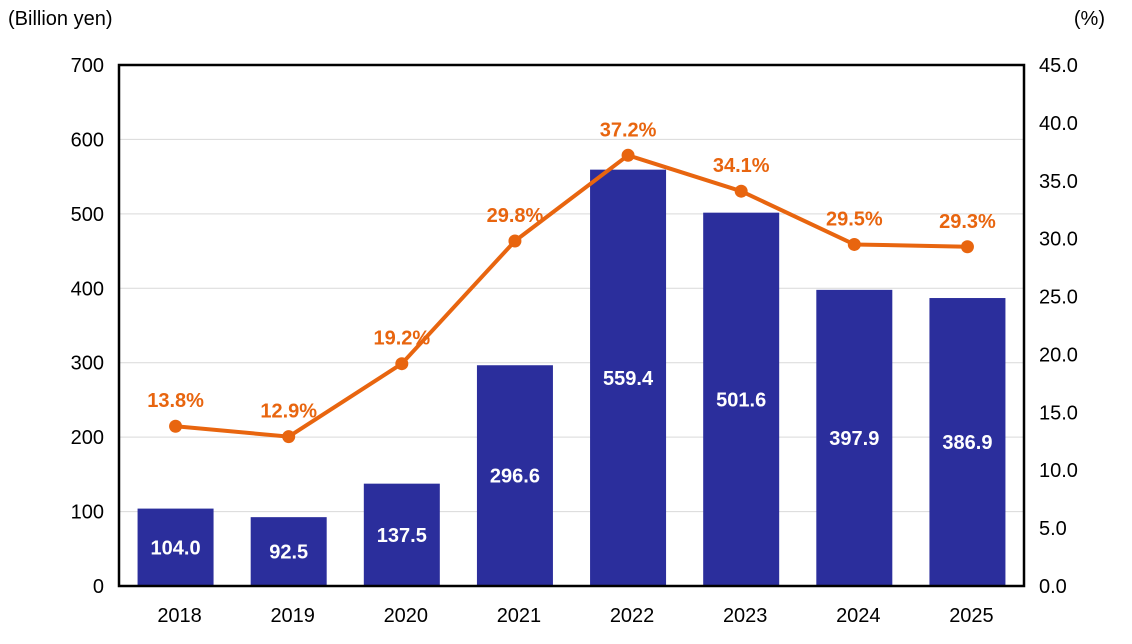  Describe the element at coordinates (1089, 19) in the screenshot. I see `right-axis-title: (%)` at that location.